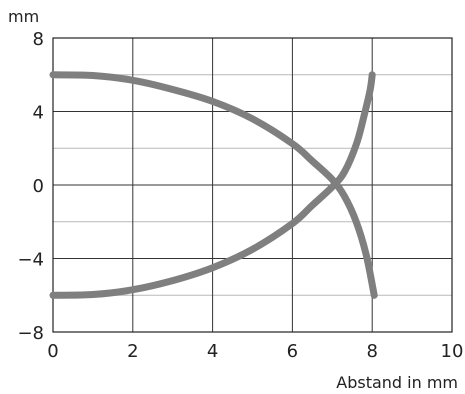 The width and height of the screenshot is (465, 394). Describe the element at coordinates (23, 16) in the screenshot. I see `y-axis-title: mm` at that location.